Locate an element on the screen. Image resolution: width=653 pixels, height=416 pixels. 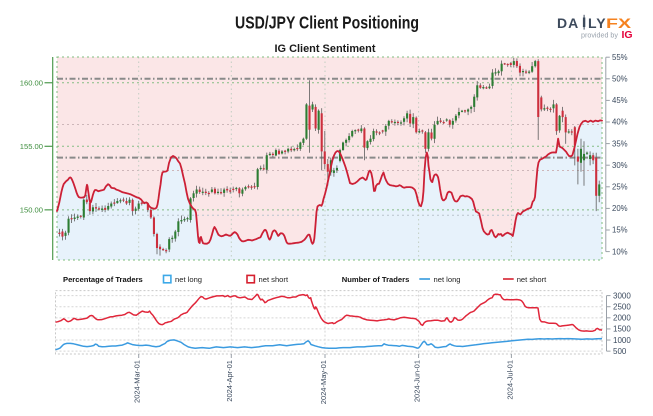
svg-text: 30% is located at coordinates (620, 165).